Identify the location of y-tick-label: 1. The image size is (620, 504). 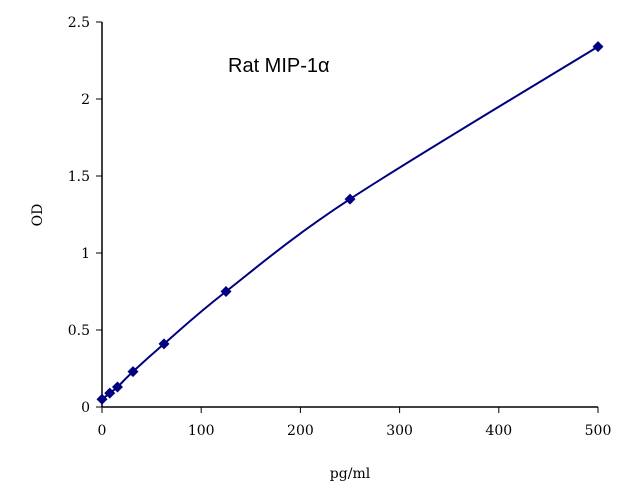
(85, 254).